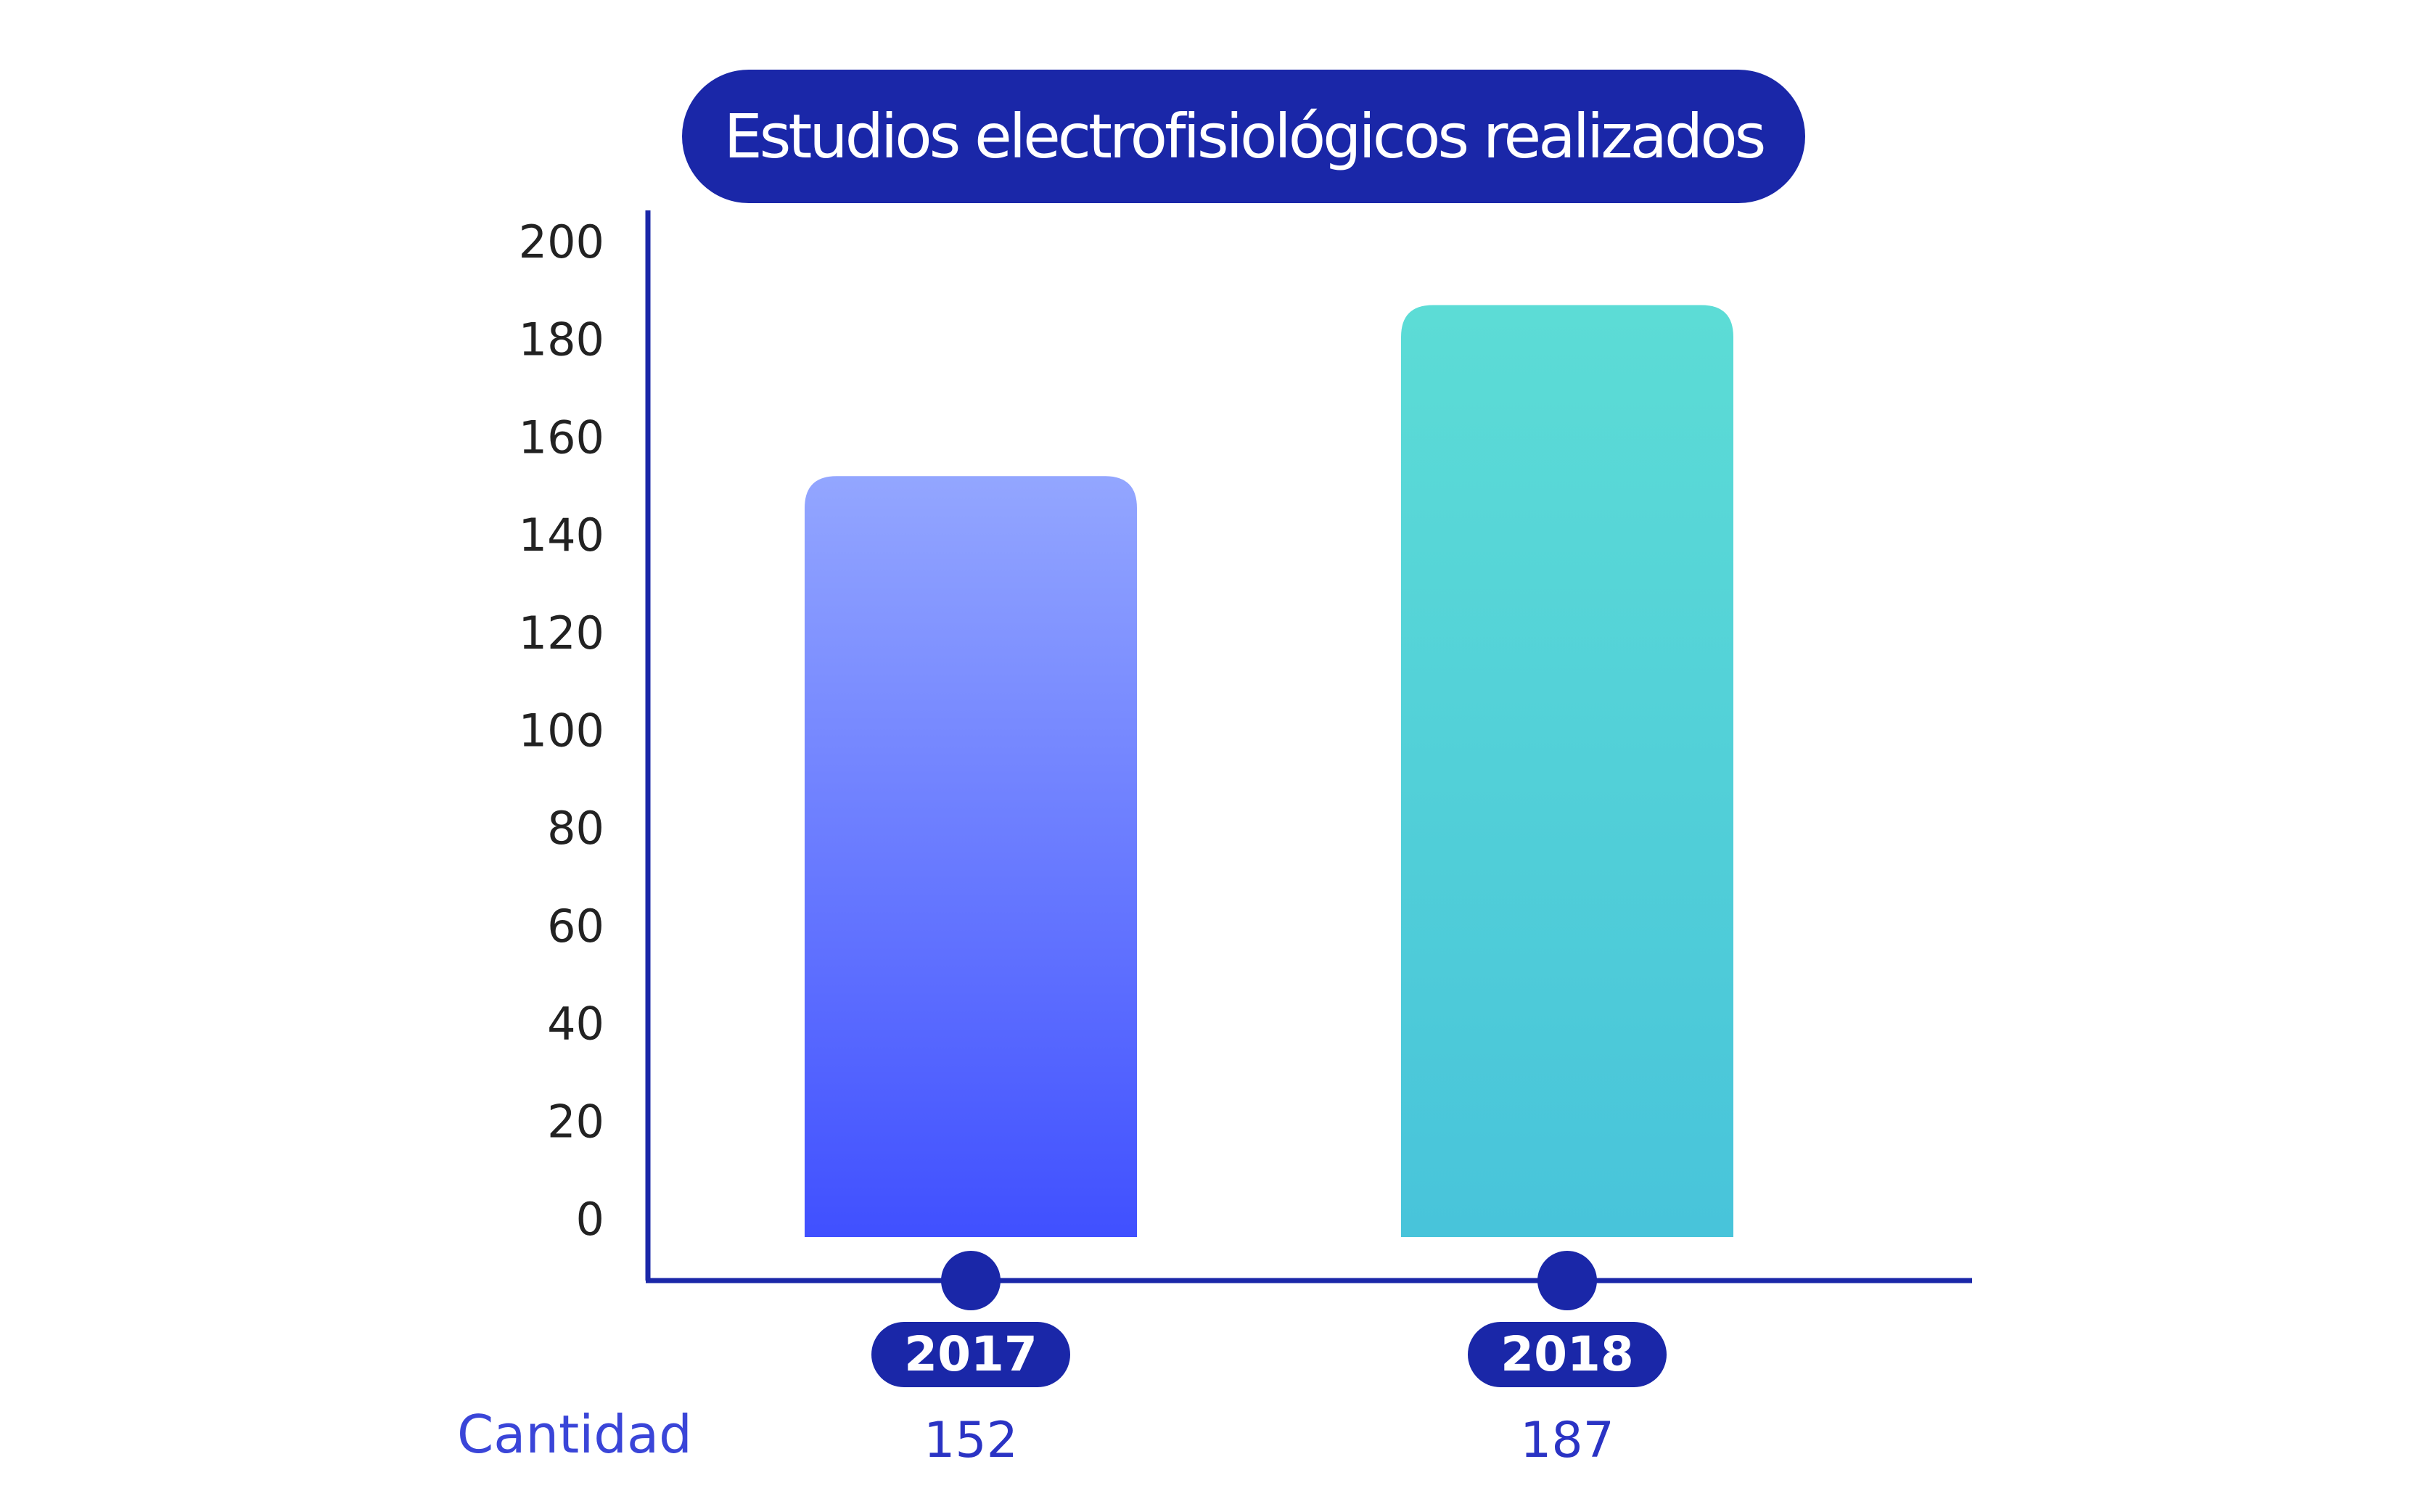  I want to click on y-tick-label-20: 20, so click(575, 1122).